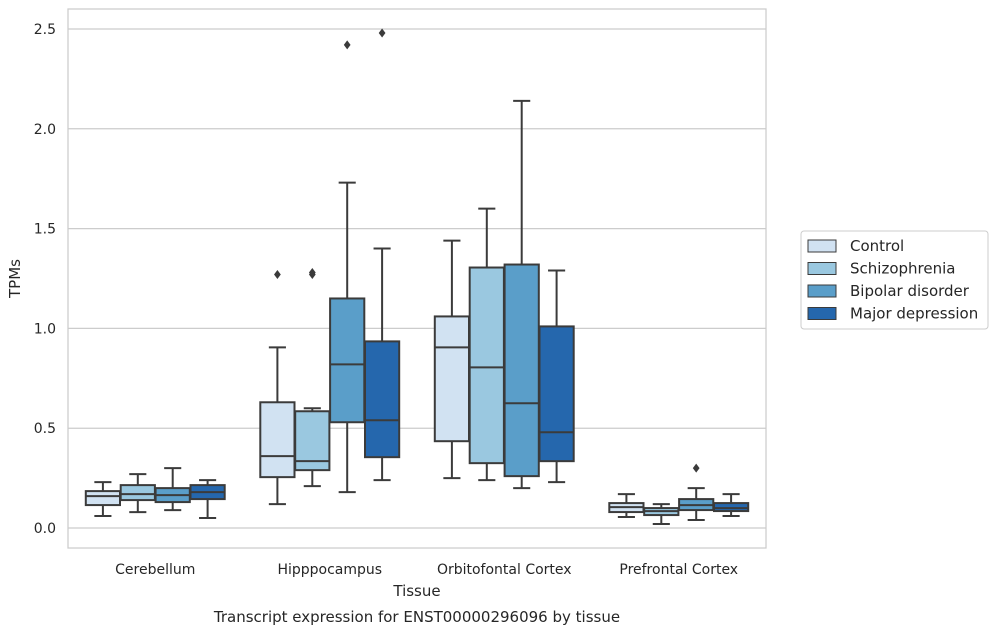 The image size is (997, 634). Describe the element at coordinates (504, 570) in the screenshot. I see `x-tick-label: Orbitofontal Cortex` at that location.